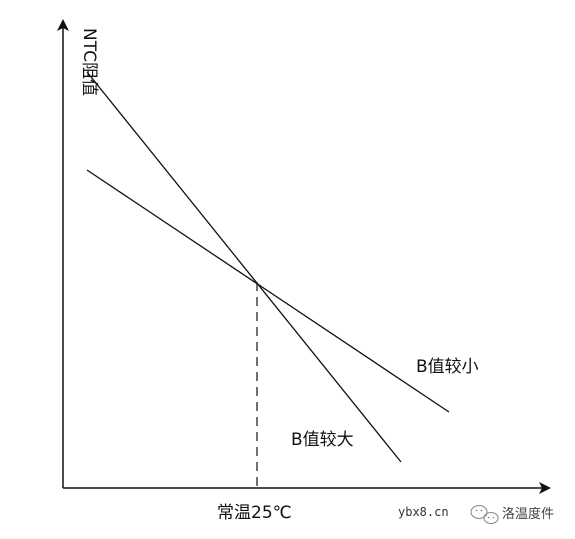 This screenshot has height=539, width=575. What do you see at coordinates (89, 62) in the screenshot?
I see `y-axis-label: NTC阻值` at bounding box center [89, 62].